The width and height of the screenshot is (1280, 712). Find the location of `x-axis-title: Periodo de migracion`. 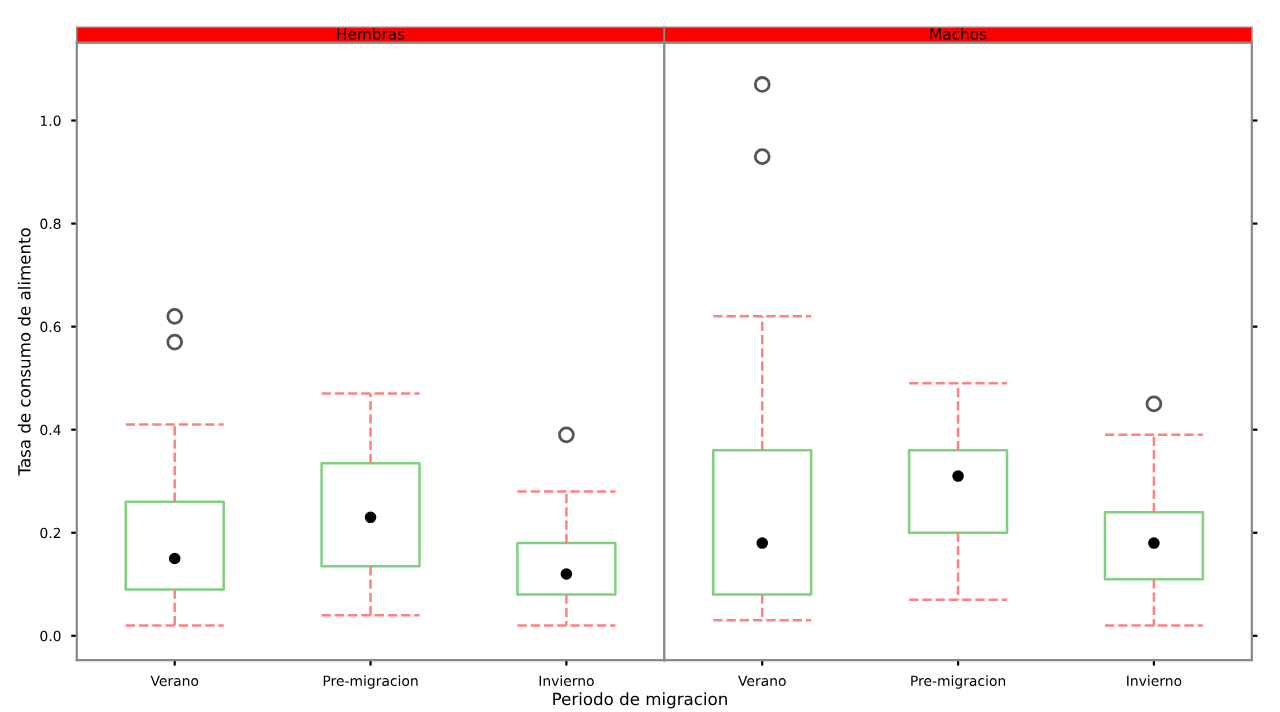

x-axis-title: Periodo de migracion is located at coordinates (640, 700).